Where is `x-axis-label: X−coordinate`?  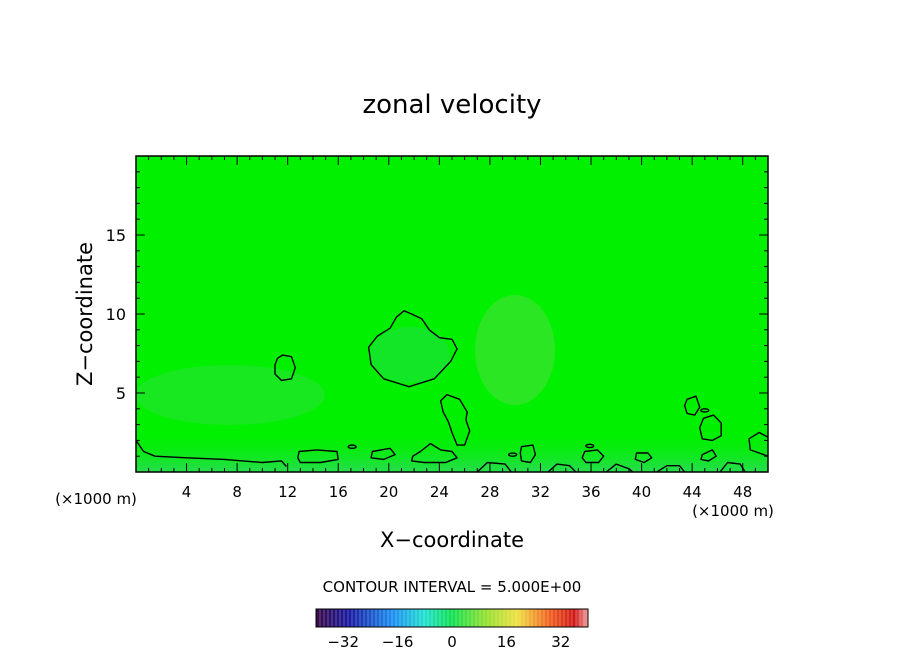 x-axis-label: X−coordinate is located at coordinates (452, 540).